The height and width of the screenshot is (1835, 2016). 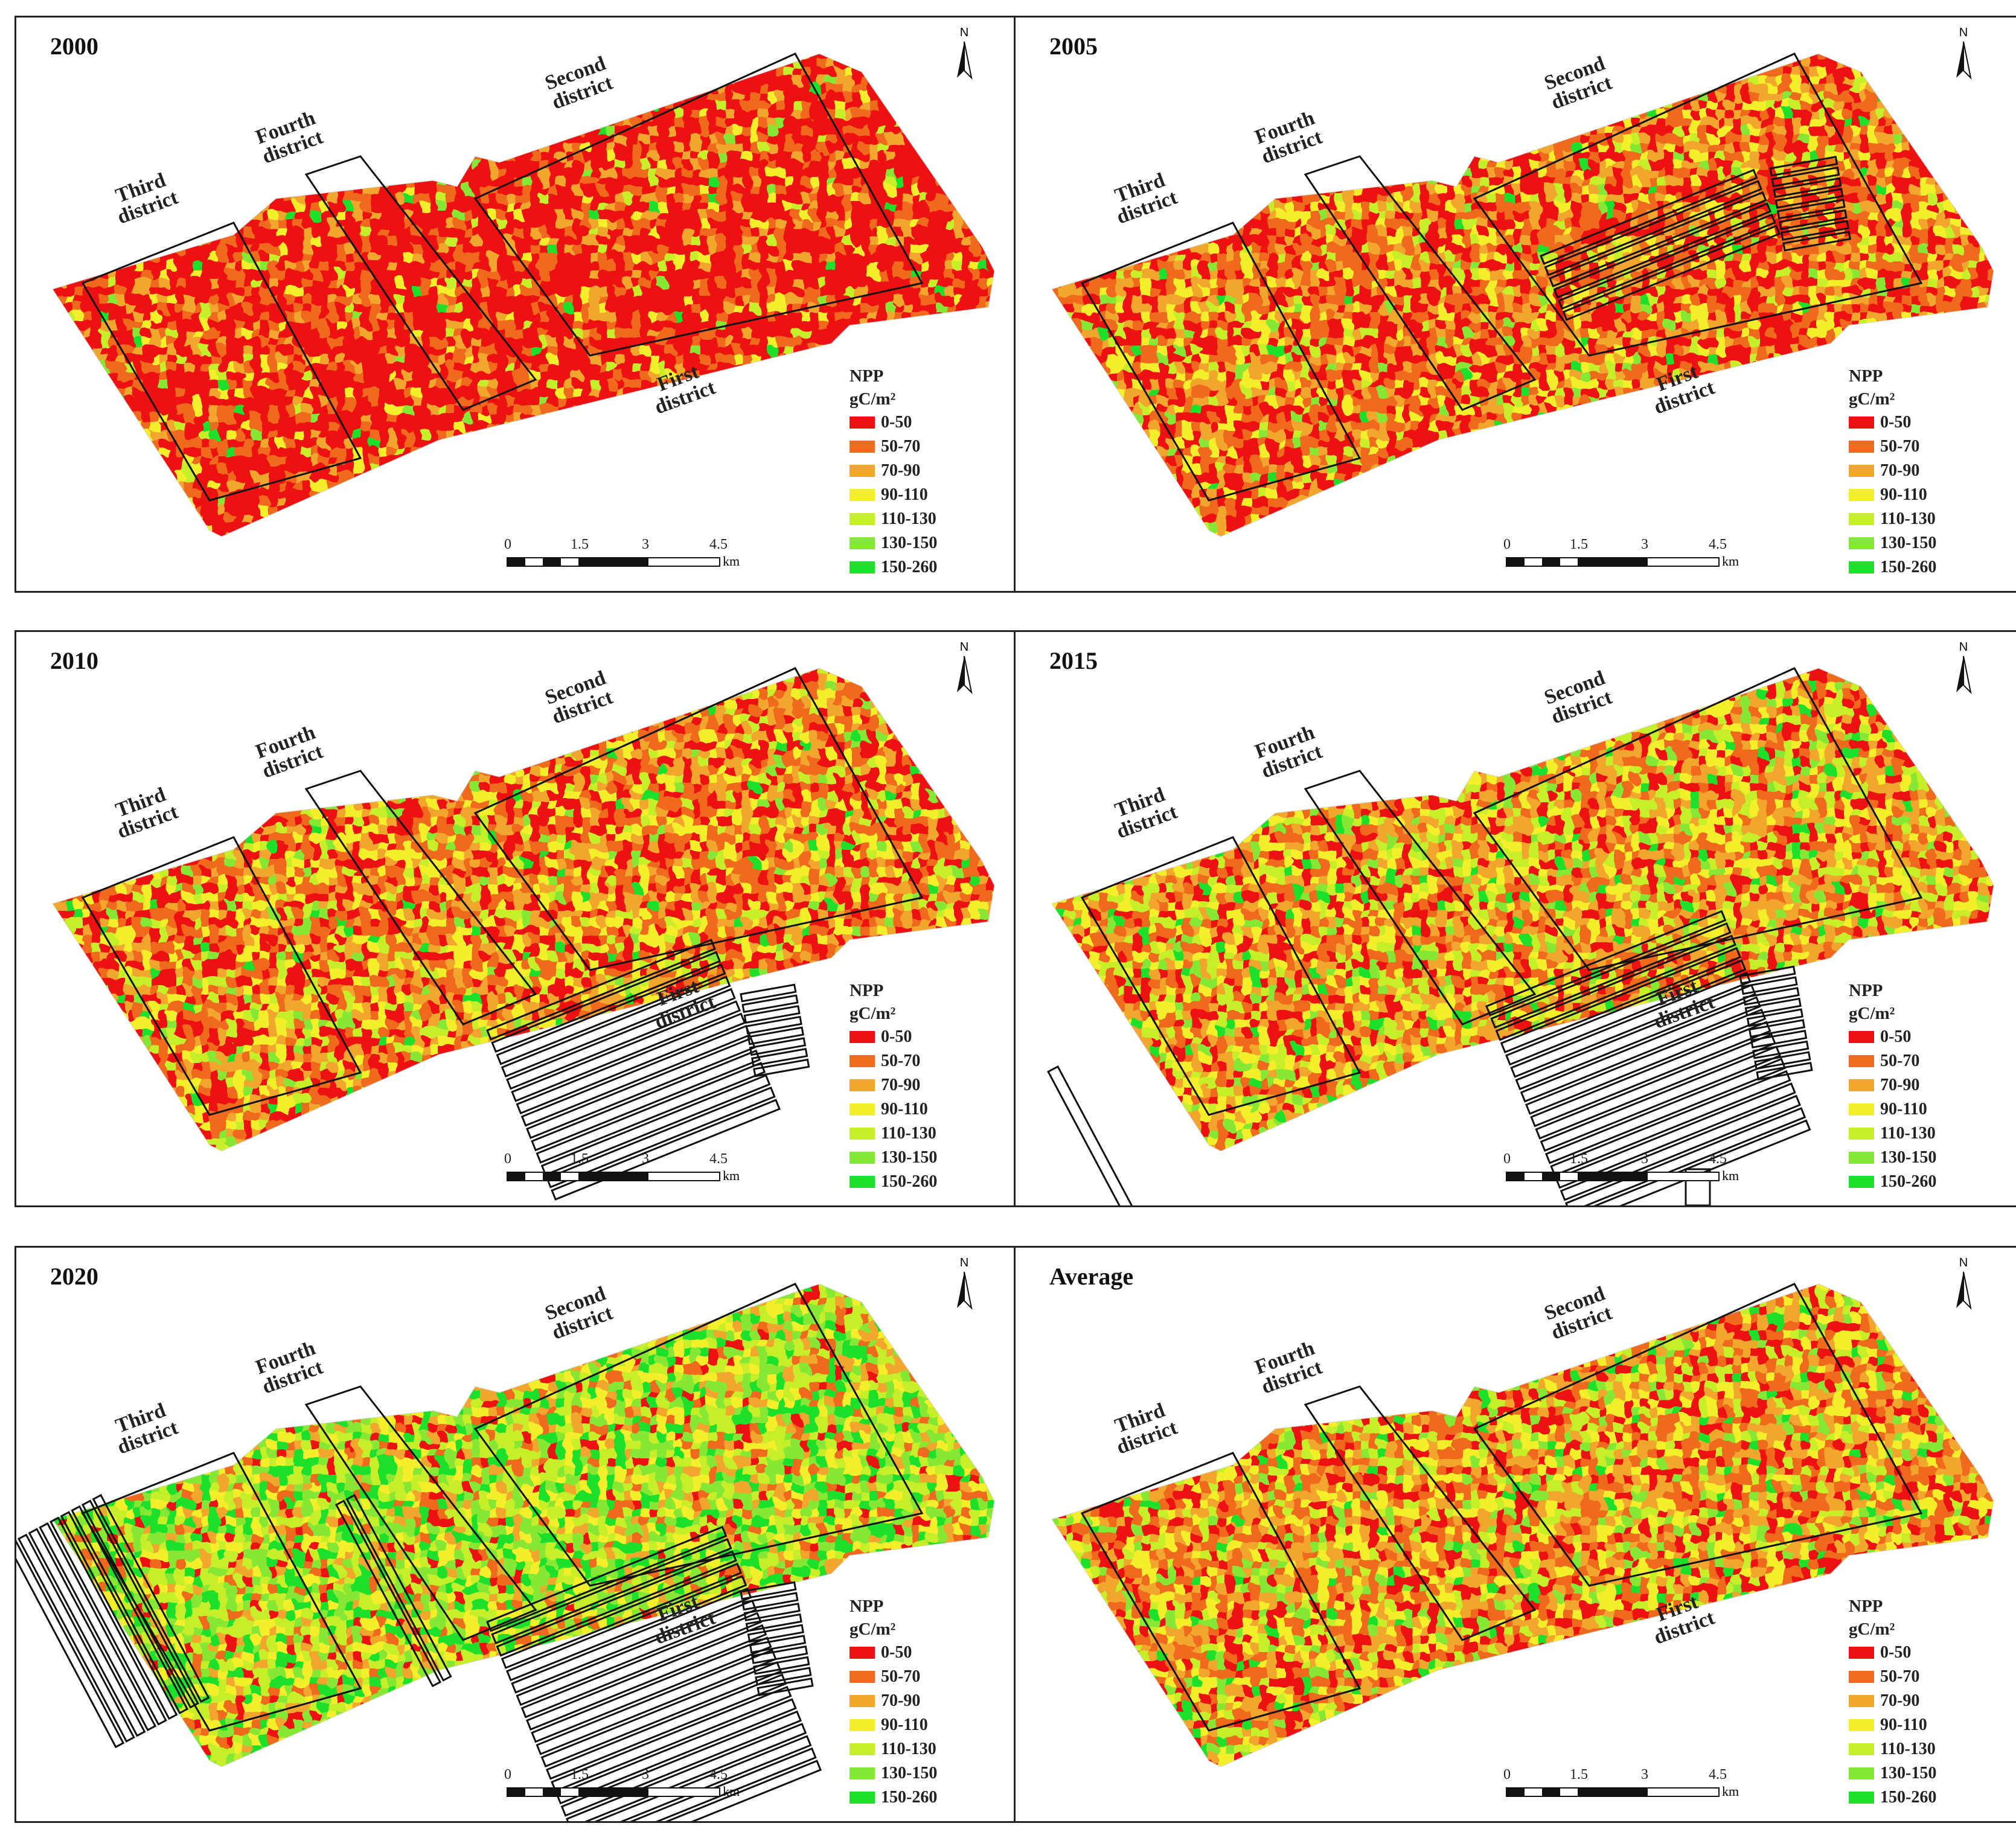 I want to click on npp-raster-map, so click(x=1522, y=1525).